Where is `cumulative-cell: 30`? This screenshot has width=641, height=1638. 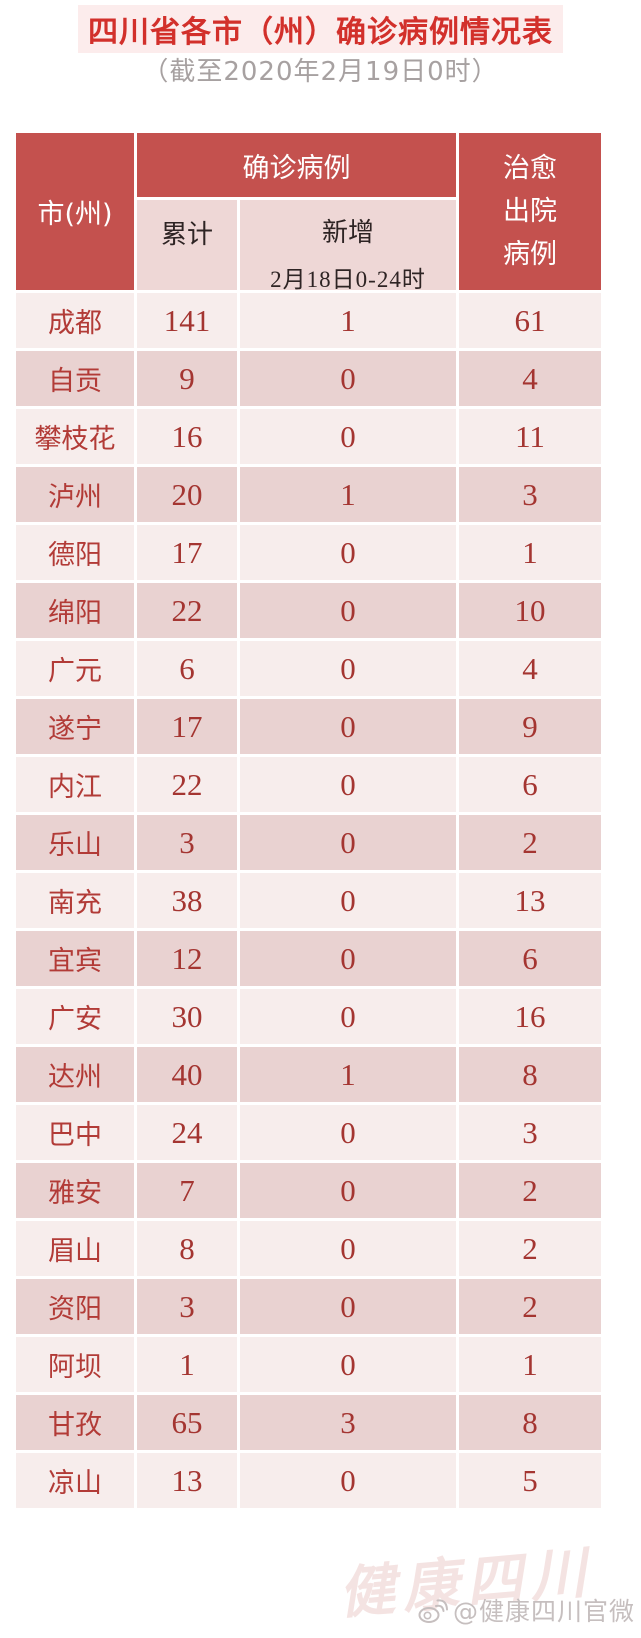
cumulative-cell: 30 is located at coordinates (187, 1016).